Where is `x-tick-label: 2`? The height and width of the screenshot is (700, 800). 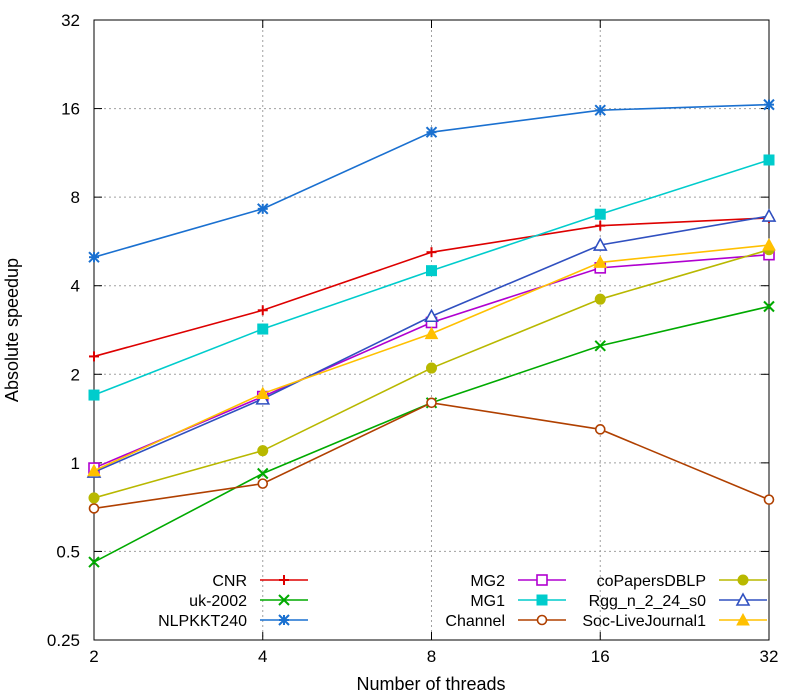
x-tick-label: 2 is located at coordinates (93, 656).